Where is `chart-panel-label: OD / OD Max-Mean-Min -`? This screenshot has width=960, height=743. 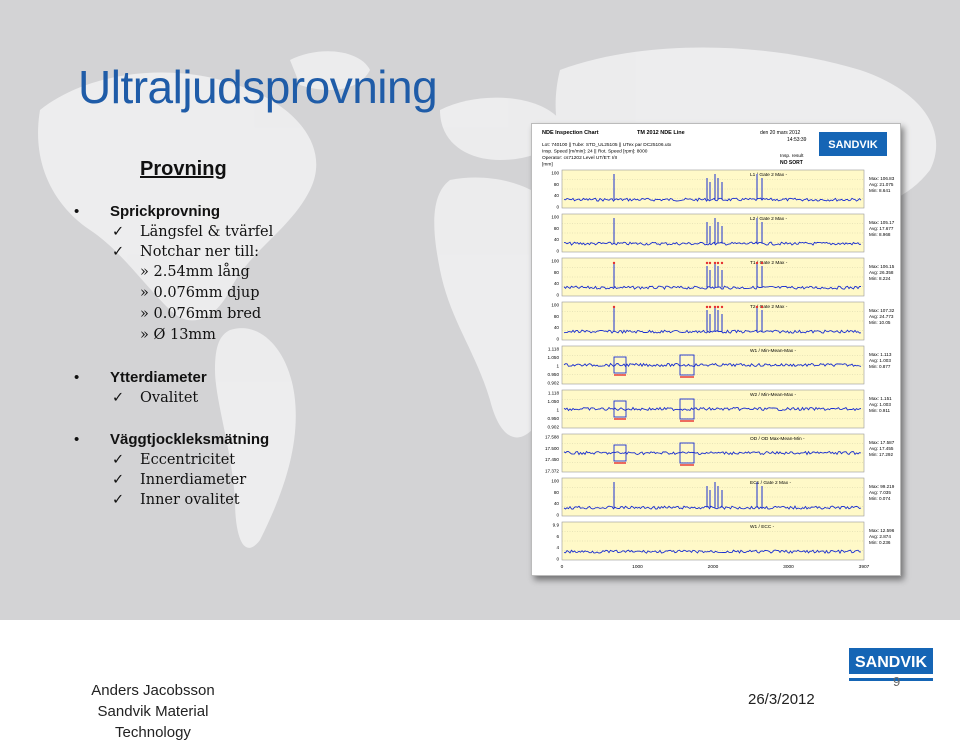 chart-panel-label: OD / OD Max-Mean-Min - is located at coordinates (777, 439).